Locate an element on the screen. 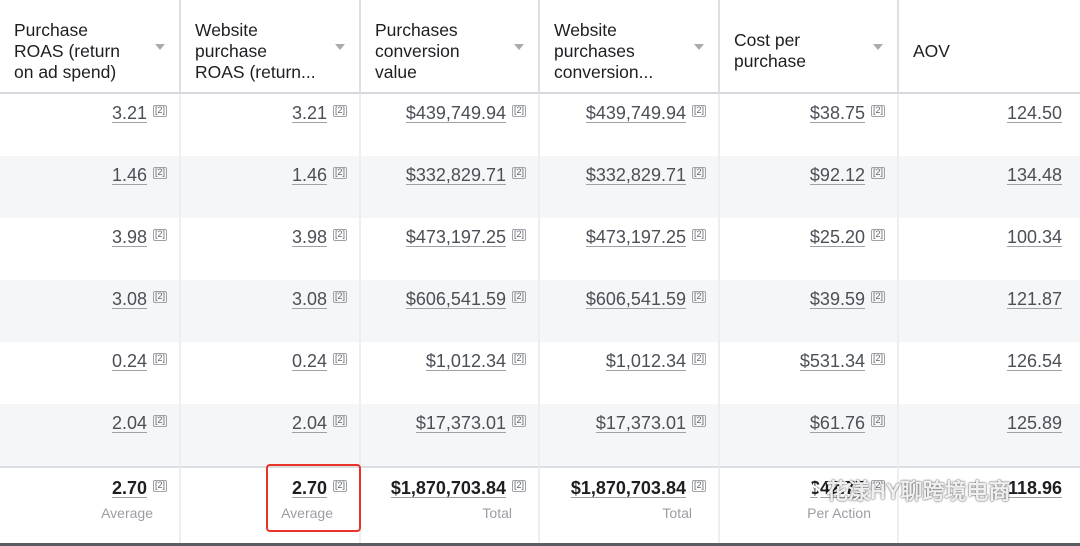 The height and width of the screenshot is (546, 1080). cell-value: 100.34 is located at coordinates (1034, 237).